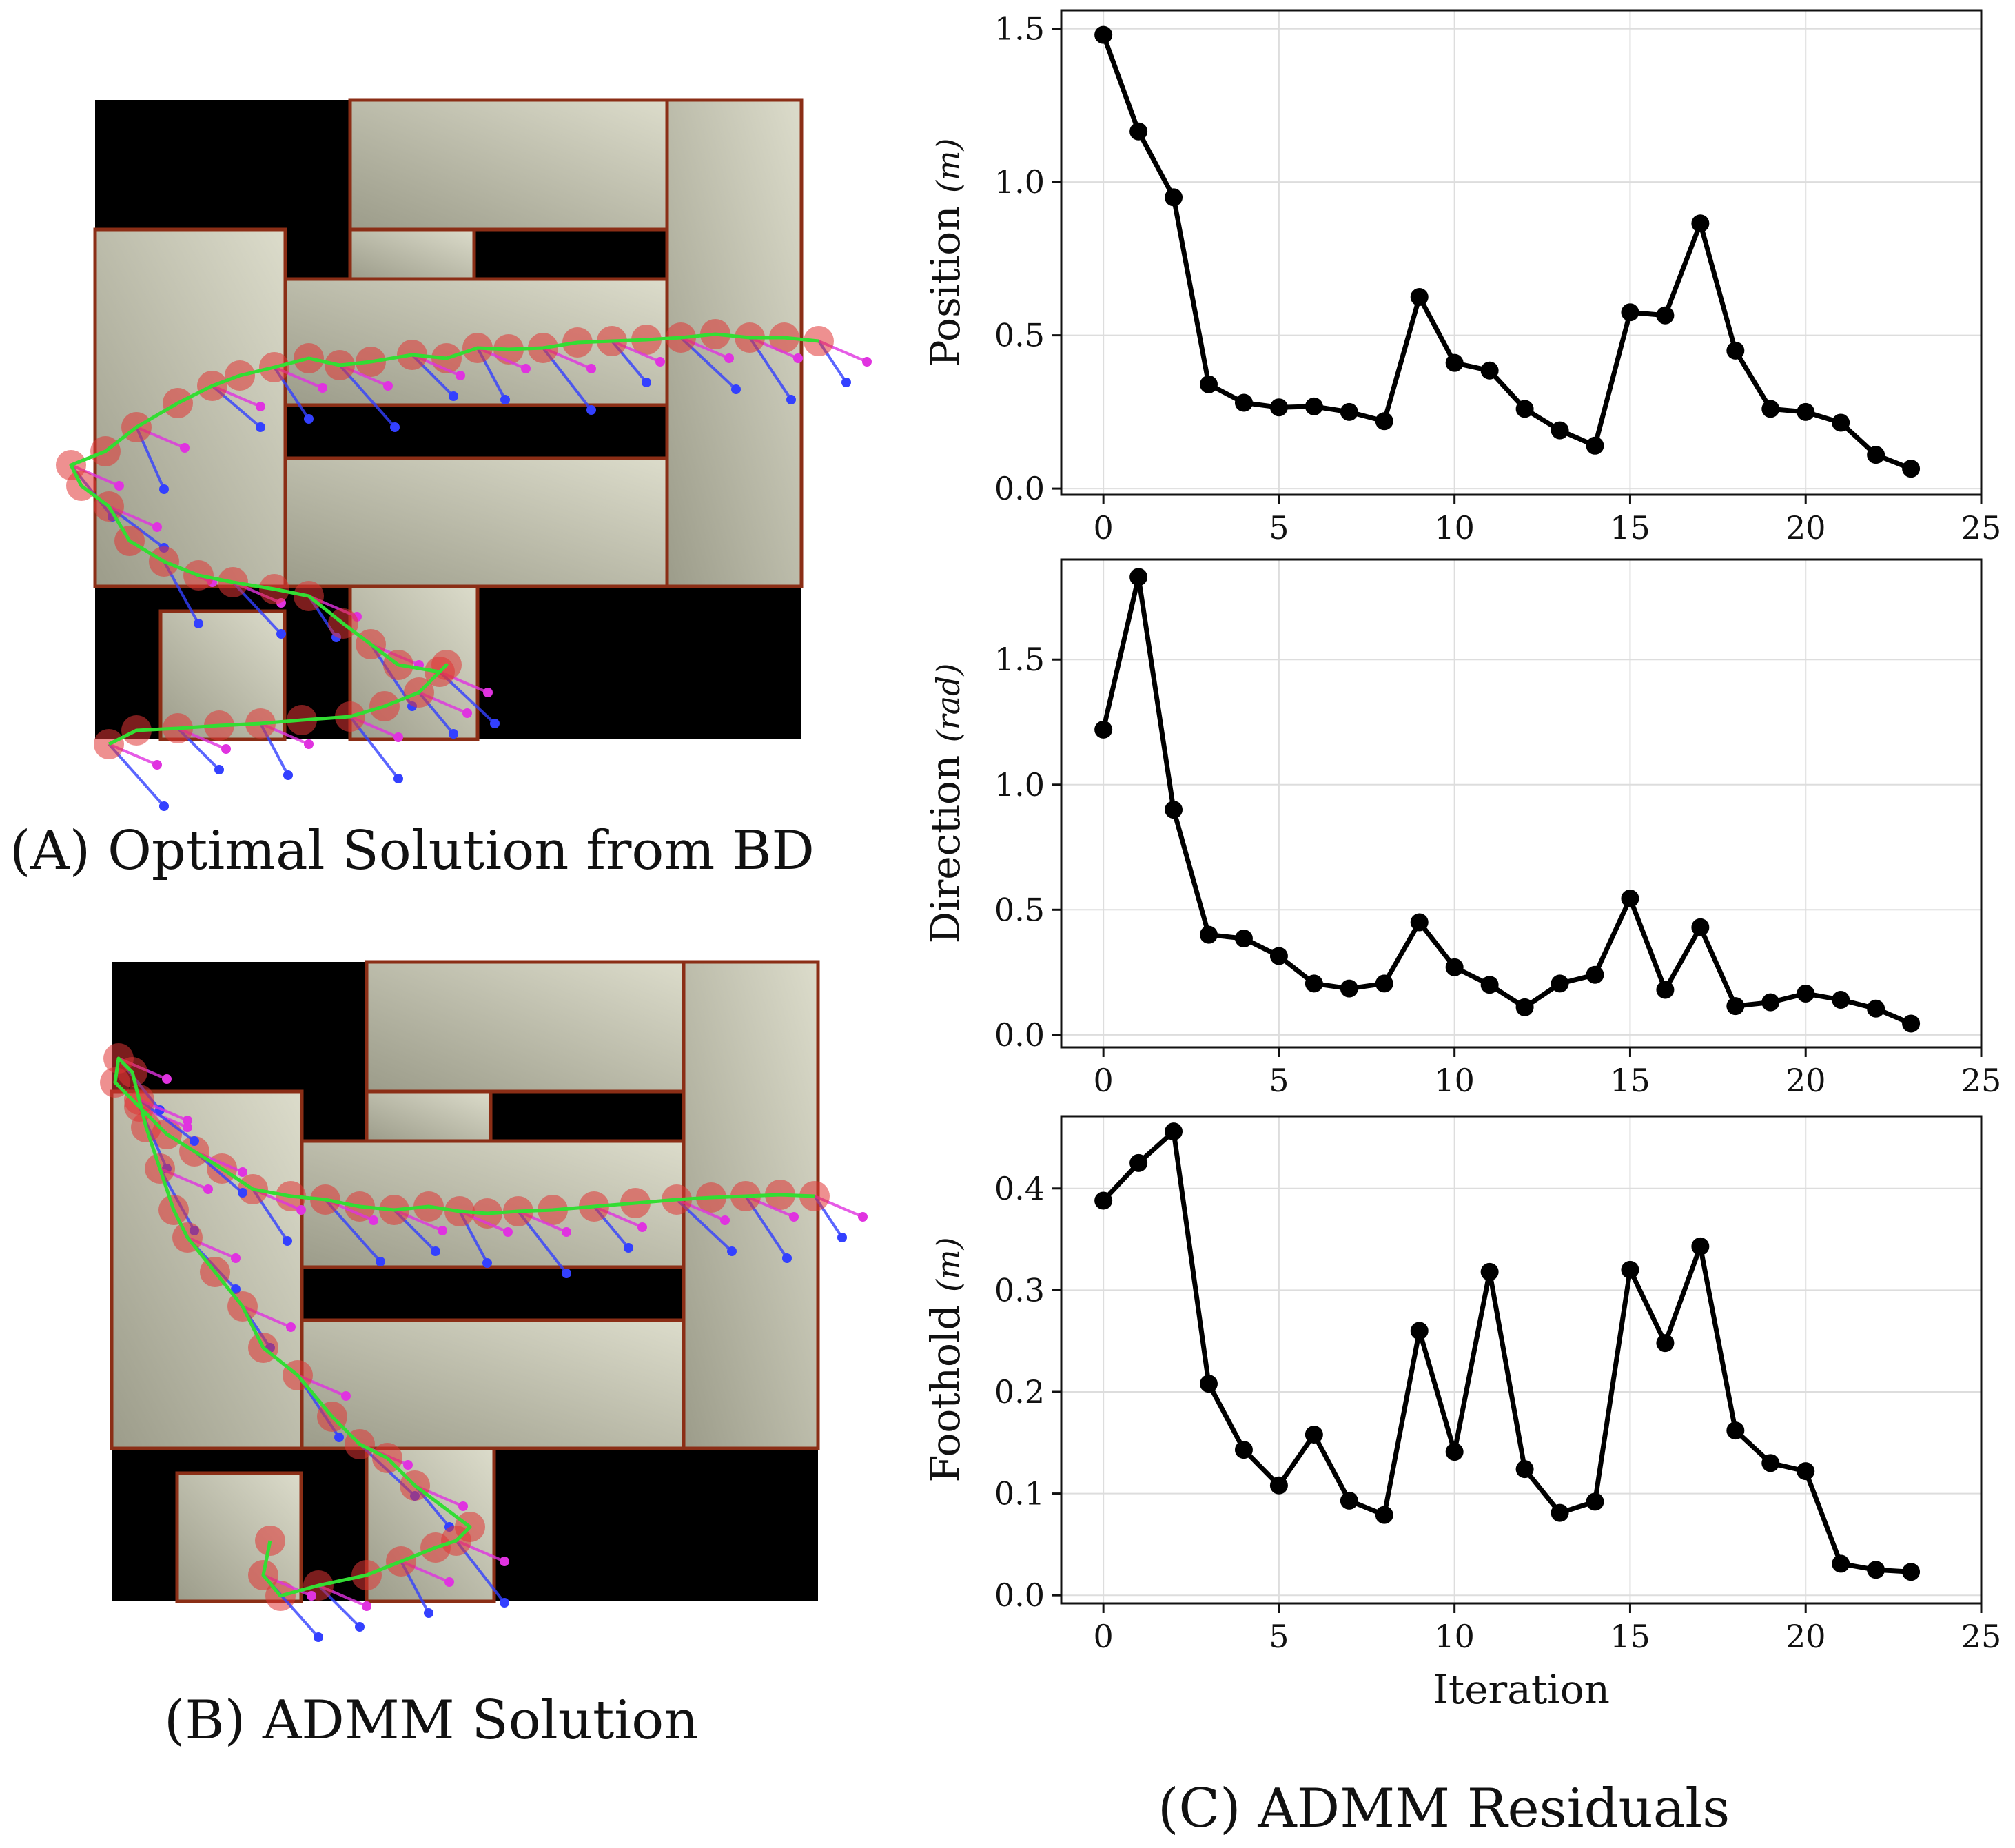  What do you see at coordinates (1019, 1595) in the screenshot?
I see `y-tick-label: 0.0` at bounding box center [1019, 1595].